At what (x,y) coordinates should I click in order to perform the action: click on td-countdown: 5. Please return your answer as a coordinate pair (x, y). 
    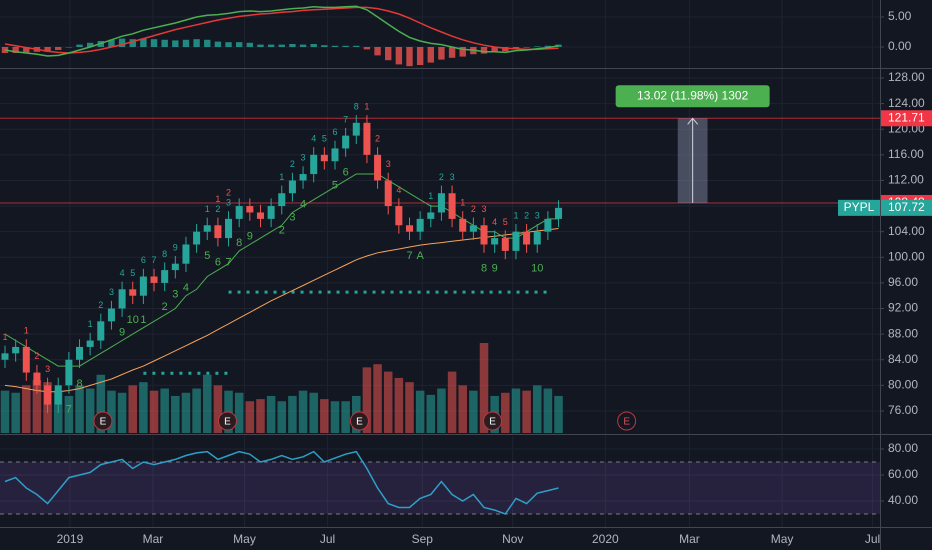
    Looking at the image, I should click on (207, 256).